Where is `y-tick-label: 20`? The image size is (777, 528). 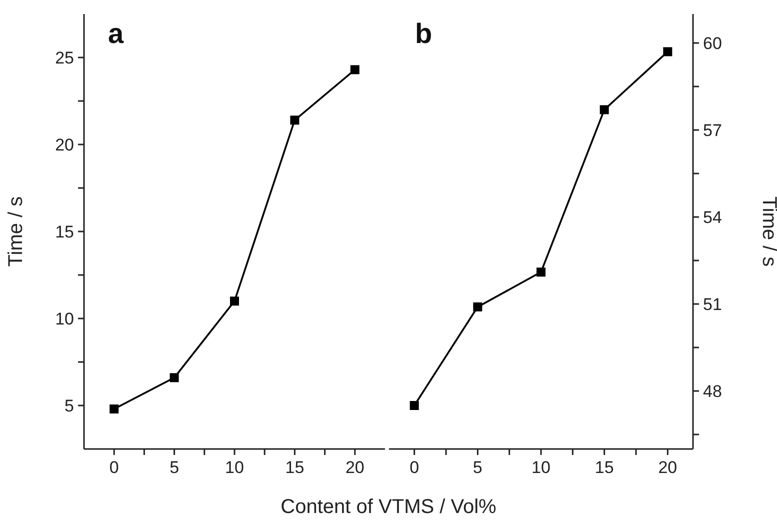 y-tick-label: 20 is located at coordinates (64, 145).